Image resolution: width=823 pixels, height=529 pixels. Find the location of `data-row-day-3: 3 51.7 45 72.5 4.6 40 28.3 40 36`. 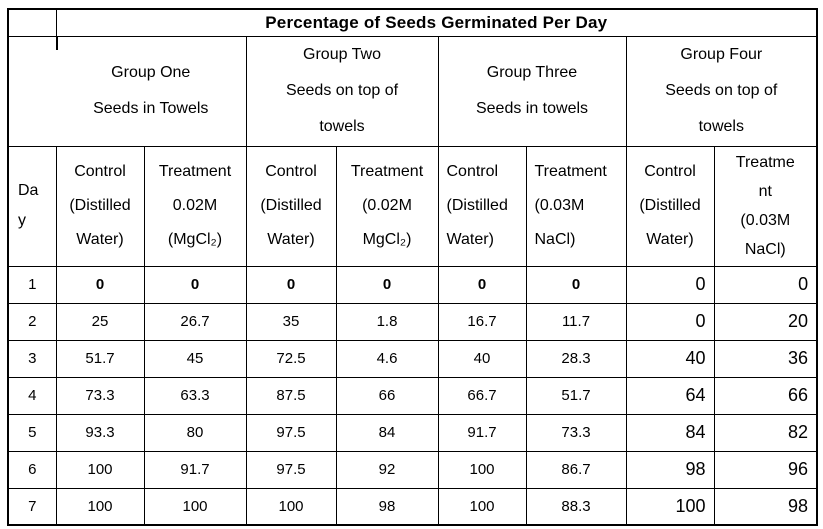

data-row-day-3: 3 51.7 45 72.5 4.6 40 28.3 40 36 is located at coordinates (412, 358).